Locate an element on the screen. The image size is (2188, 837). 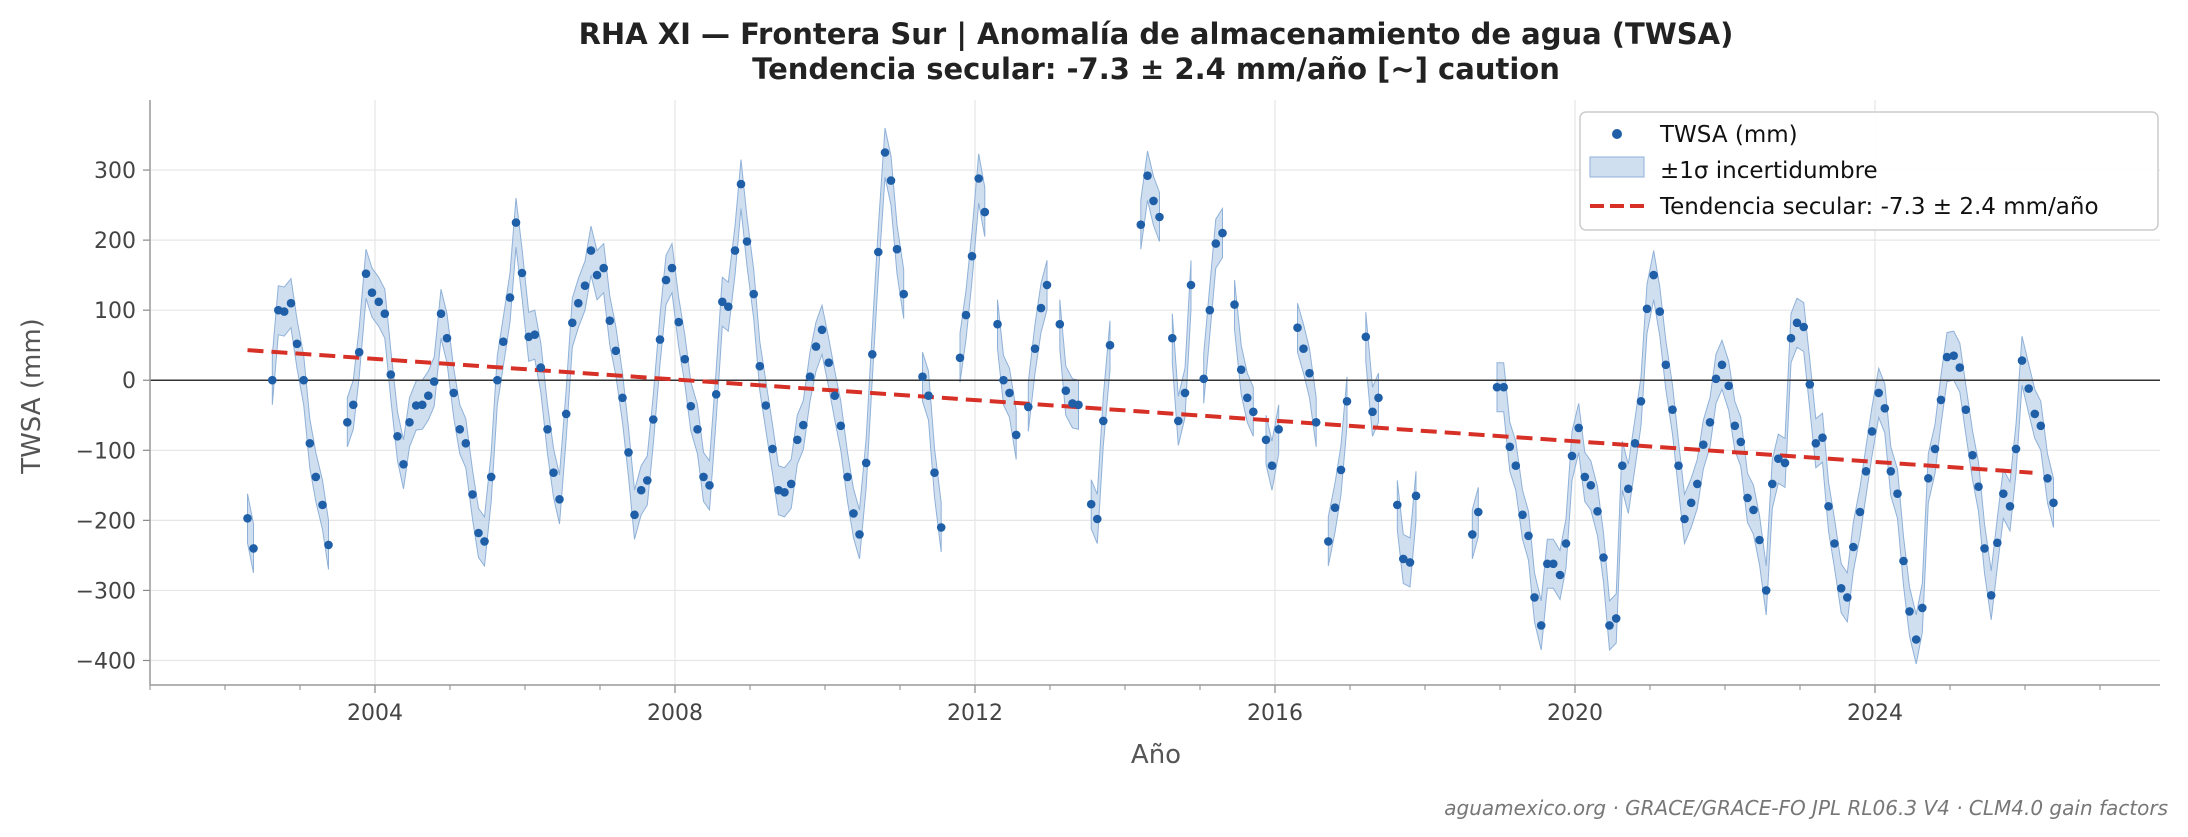
legend-band-marker is located at coordinates (1617, 167).